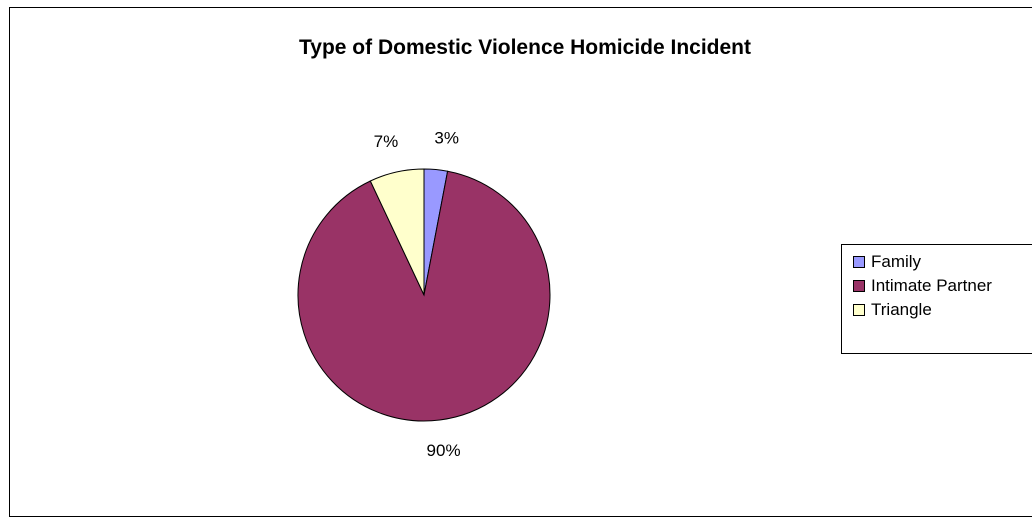 Image resolution: width=1032 pixels, height=517 pixels. I want to click on legend-swatch-intimate-partner, so click(859, 286).